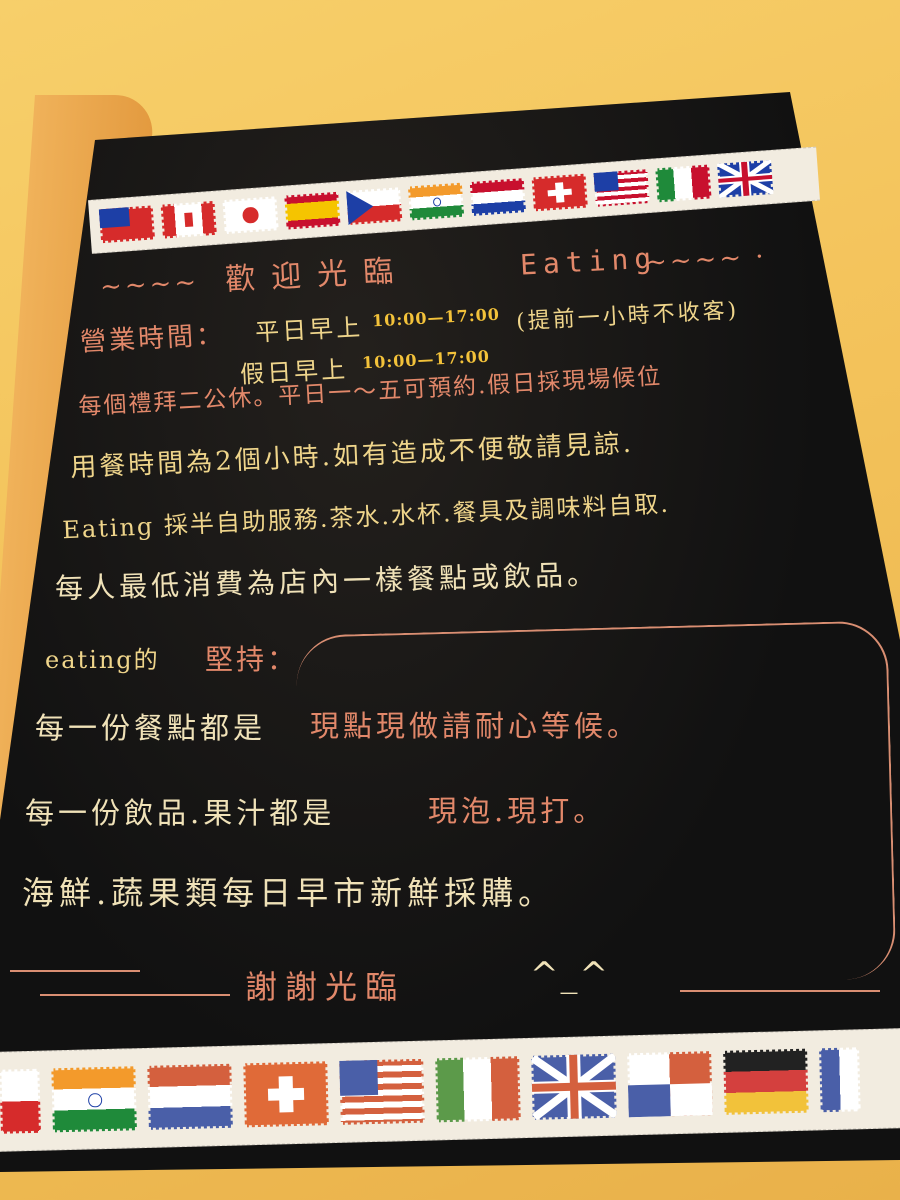 Image resolution: width=900 pixels, height=1200 pixels. What do you see at coordinates (570, 975) in the screenshot?
I see `smiley-face: ^_^` at bounding box center [570, 975].